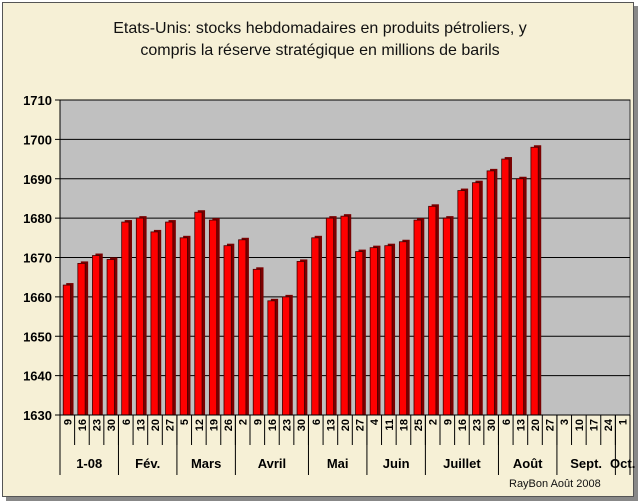 The height and width of the screenshot is (503, 640). What do you see at coordinates (37, 100) in the screenshot?
I see `y-tick-label: 1710` at bounding box center [37, 100].